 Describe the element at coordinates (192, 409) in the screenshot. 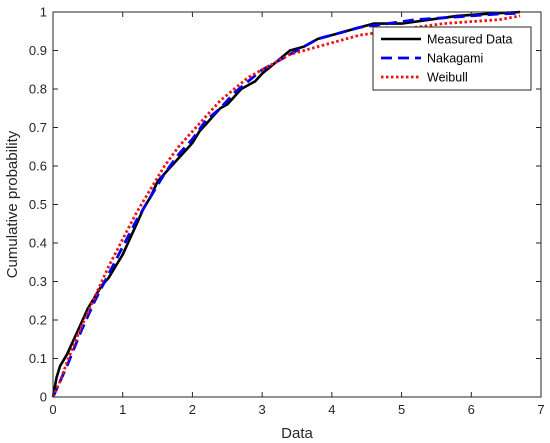

I see `x-tick-label: 2` at that location.